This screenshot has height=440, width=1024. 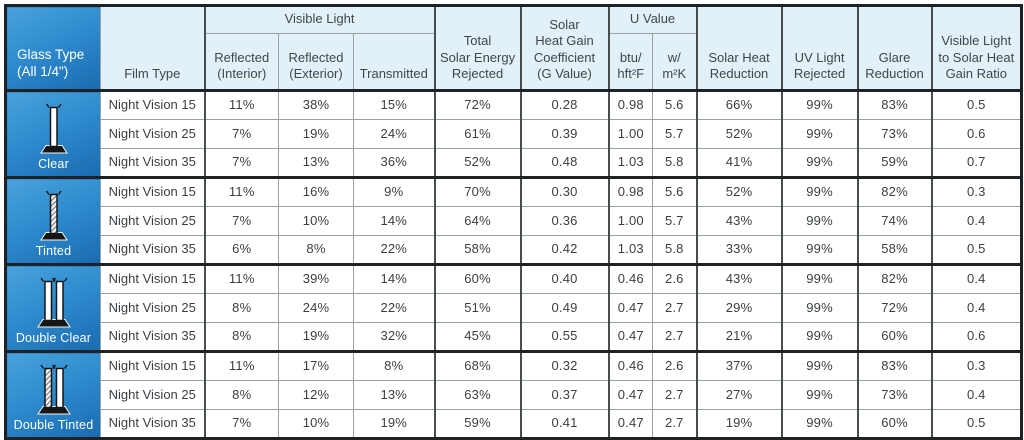 I want to click on glass-clear-icon, so click(x=53, y=128).